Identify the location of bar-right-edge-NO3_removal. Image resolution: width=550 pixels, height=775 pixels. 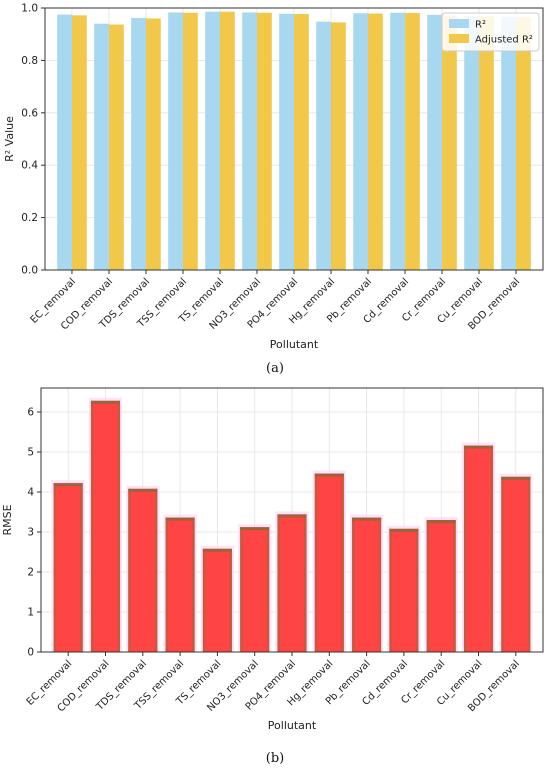
(268, 589).